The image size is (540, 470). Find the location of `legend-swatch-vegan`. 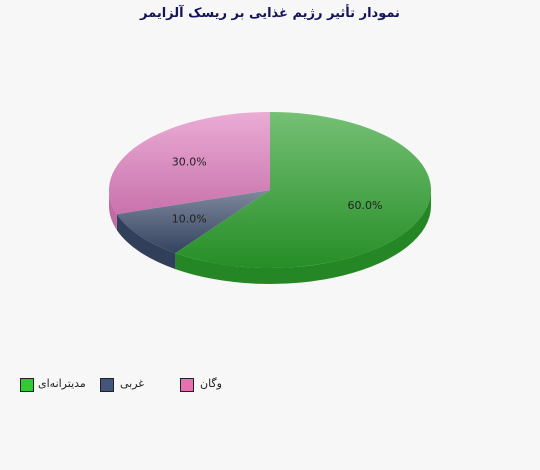

legend-swatch-vegan is located at coordinates (187, 385).